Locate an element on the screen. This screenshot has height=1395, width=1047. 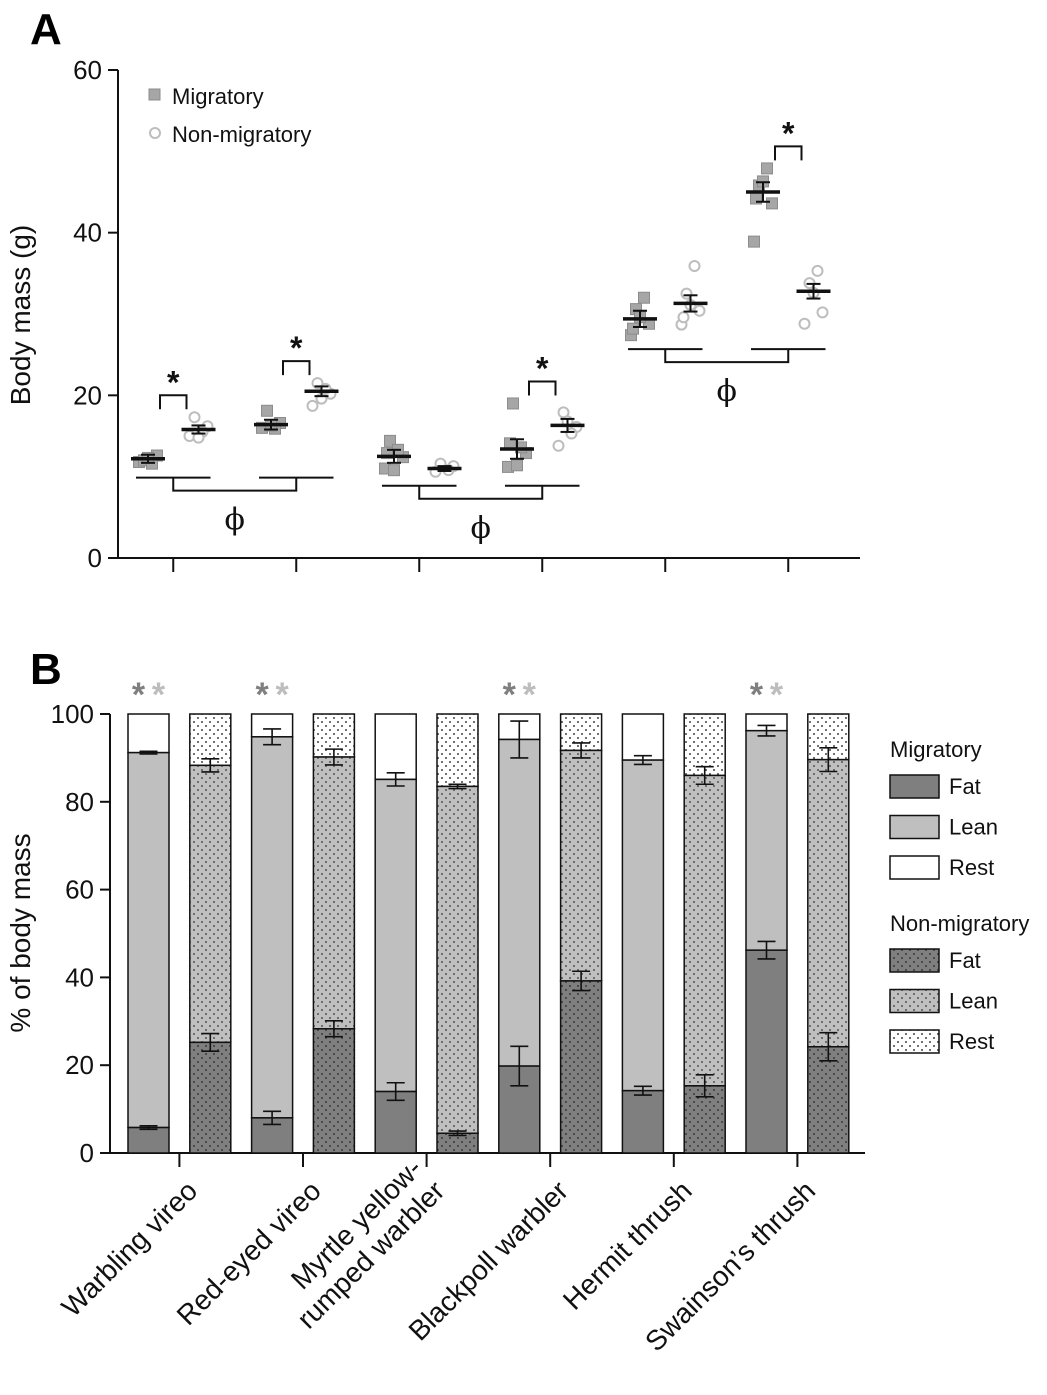
legend-migratory-label: Migratory is located at coordinates (218, 96).